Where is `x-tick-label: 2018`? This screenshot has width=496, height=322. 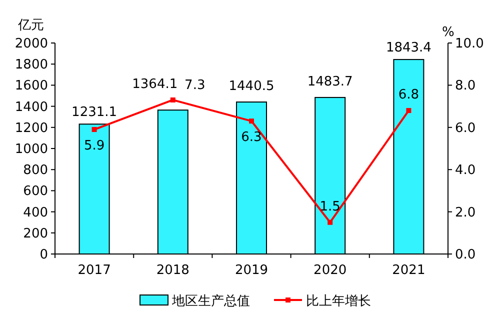
x-tick-label: 2018 is located at coordinates (173, 270).